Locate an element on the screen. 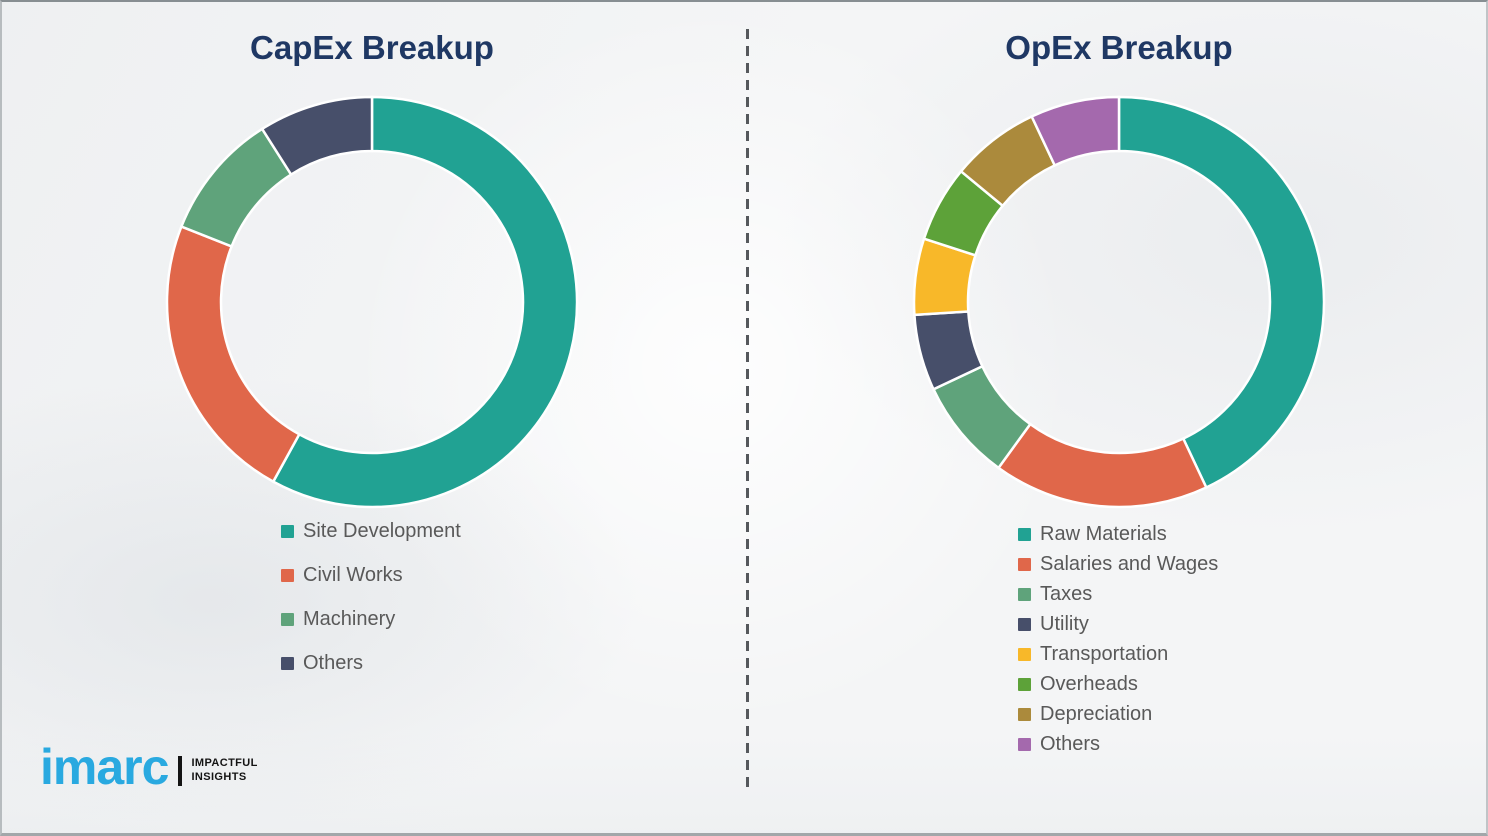 The width and height of the screenshot is (1488, 836). opex-chart-title: OpEx Breakup is located at coordinates (1119, 47).